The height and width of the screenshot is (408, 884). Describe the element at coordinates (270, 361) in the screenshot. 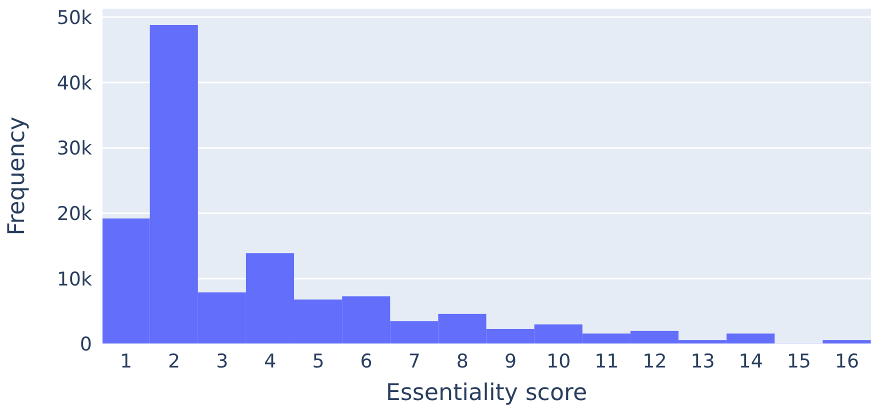

I see `x-tick-label: 4` at that location.